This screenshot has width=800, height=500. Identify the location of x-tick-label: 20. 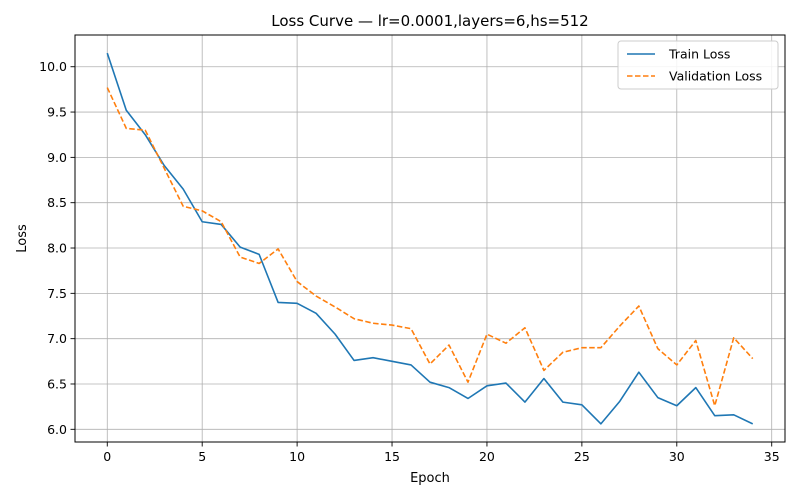
(487, 456).